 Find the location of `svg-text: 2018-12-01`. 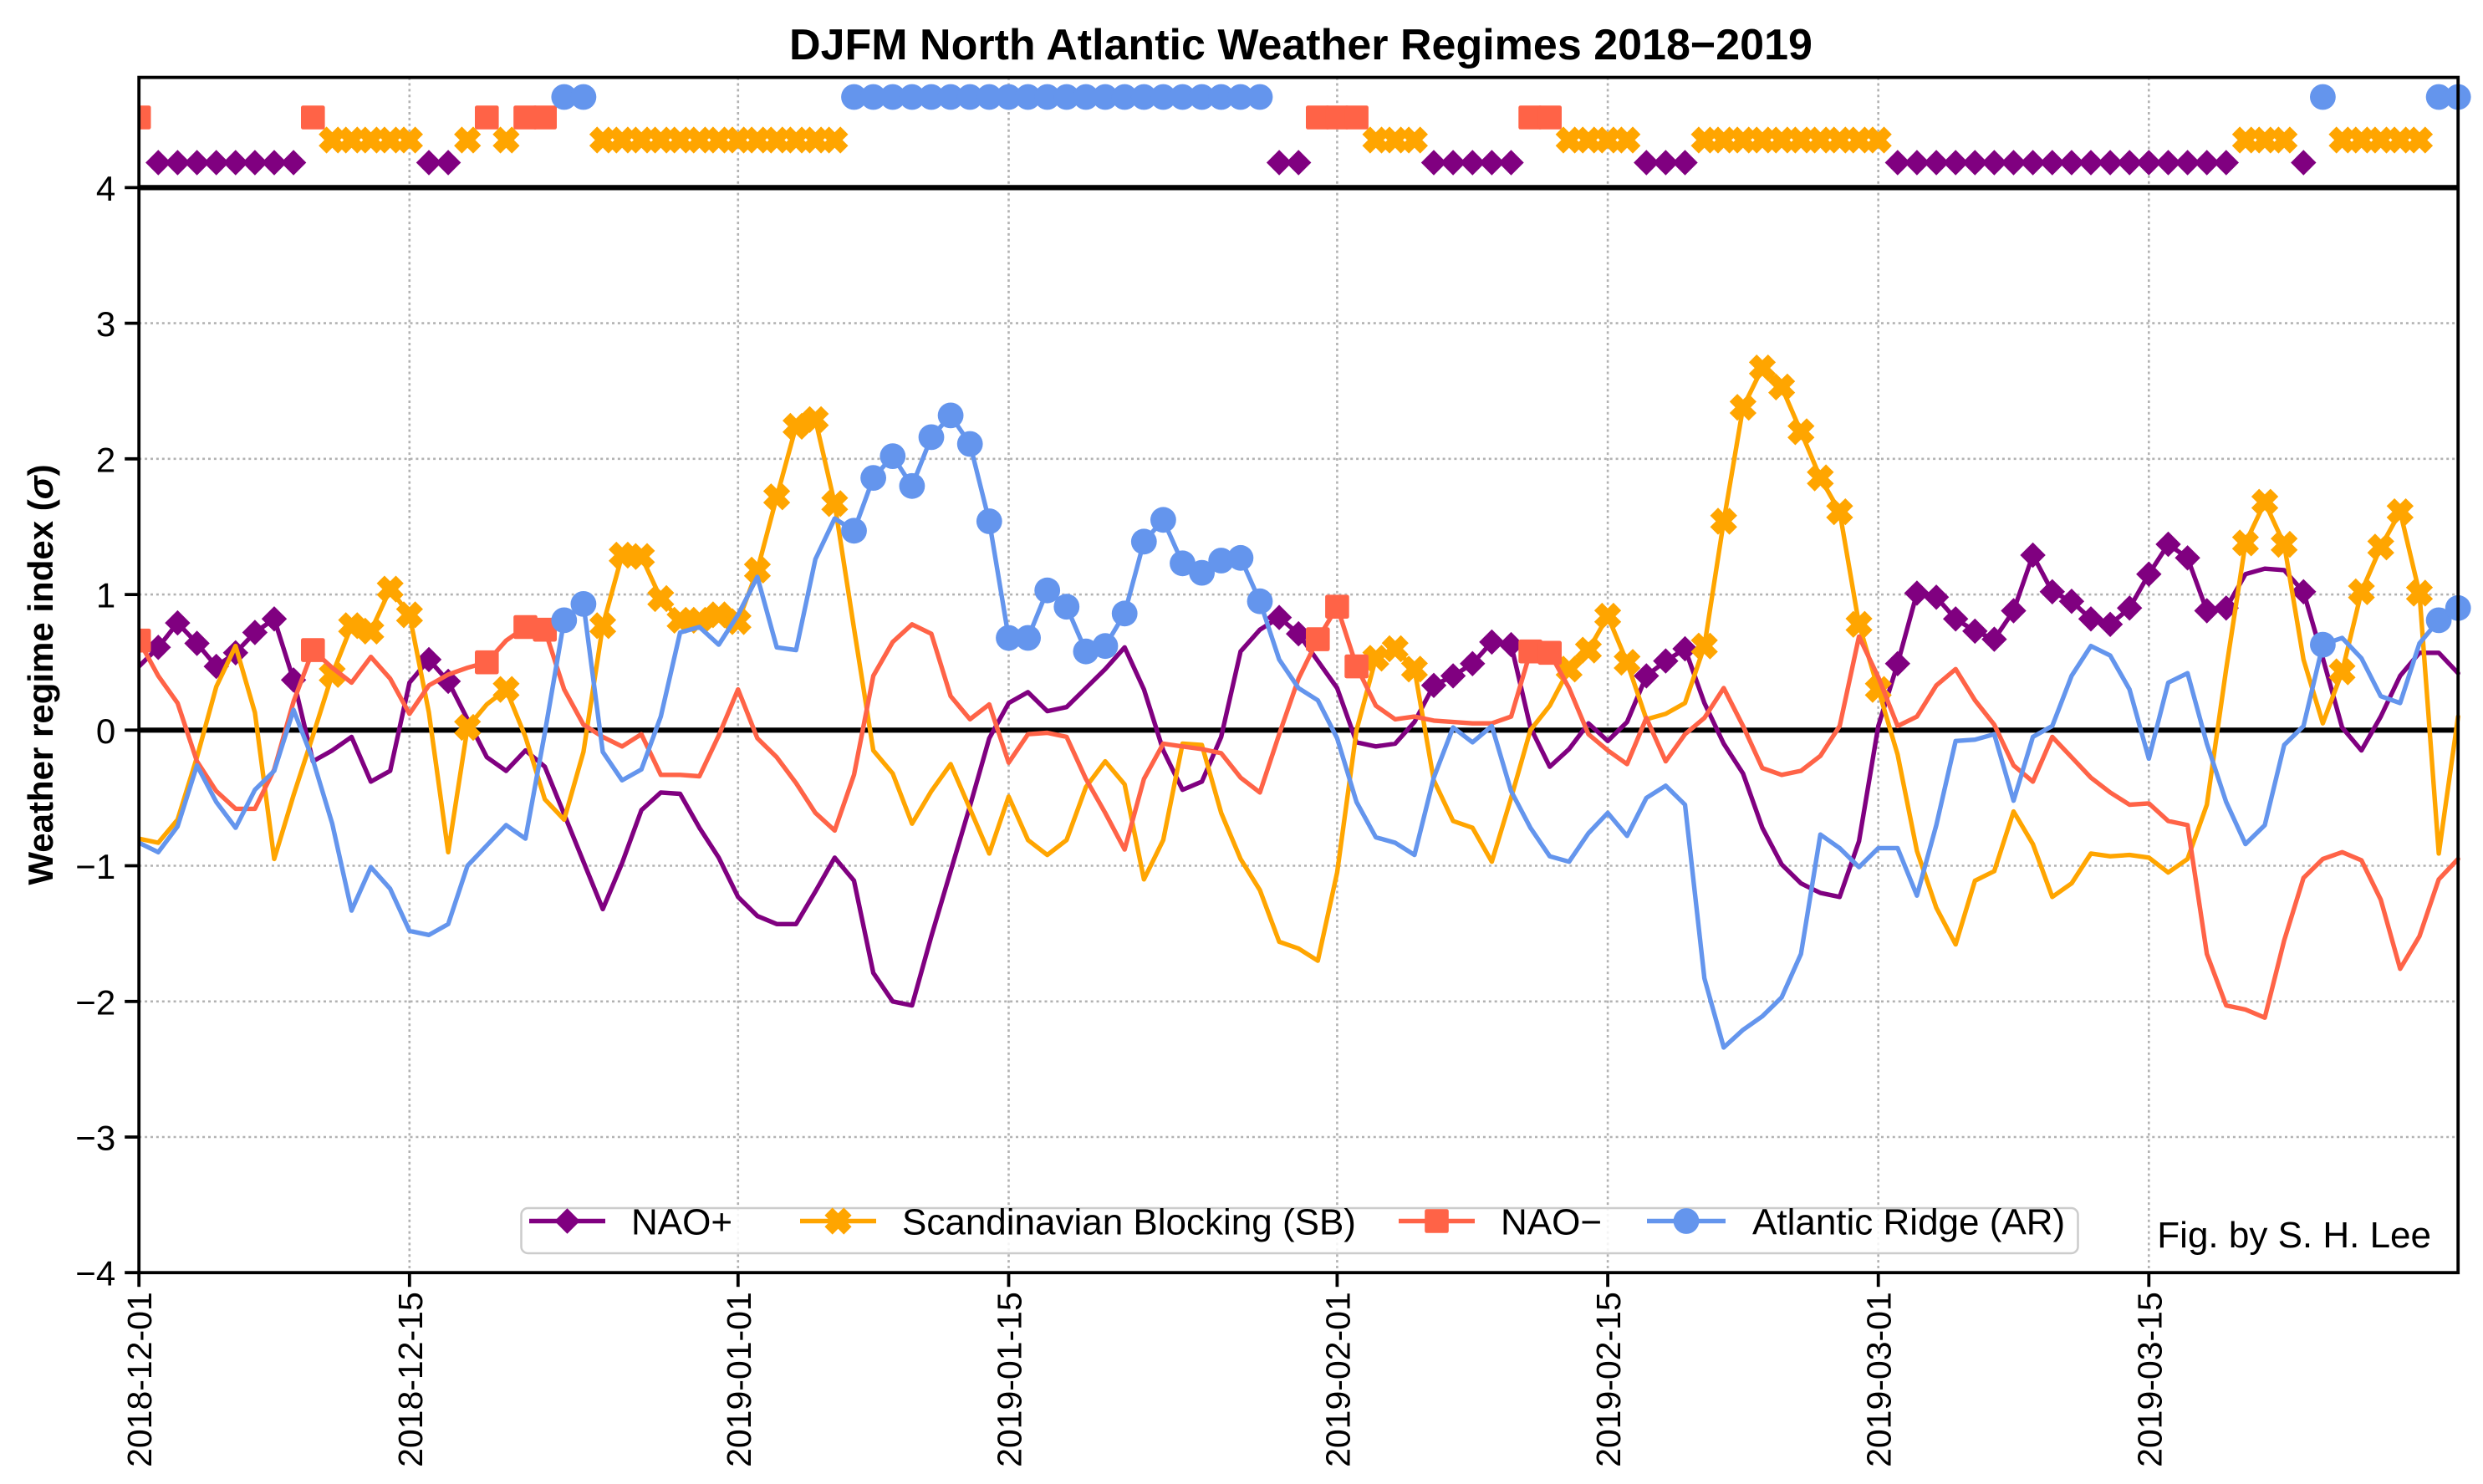

svg-text: 2018-12-01 is located at coordinates (139, 1379).